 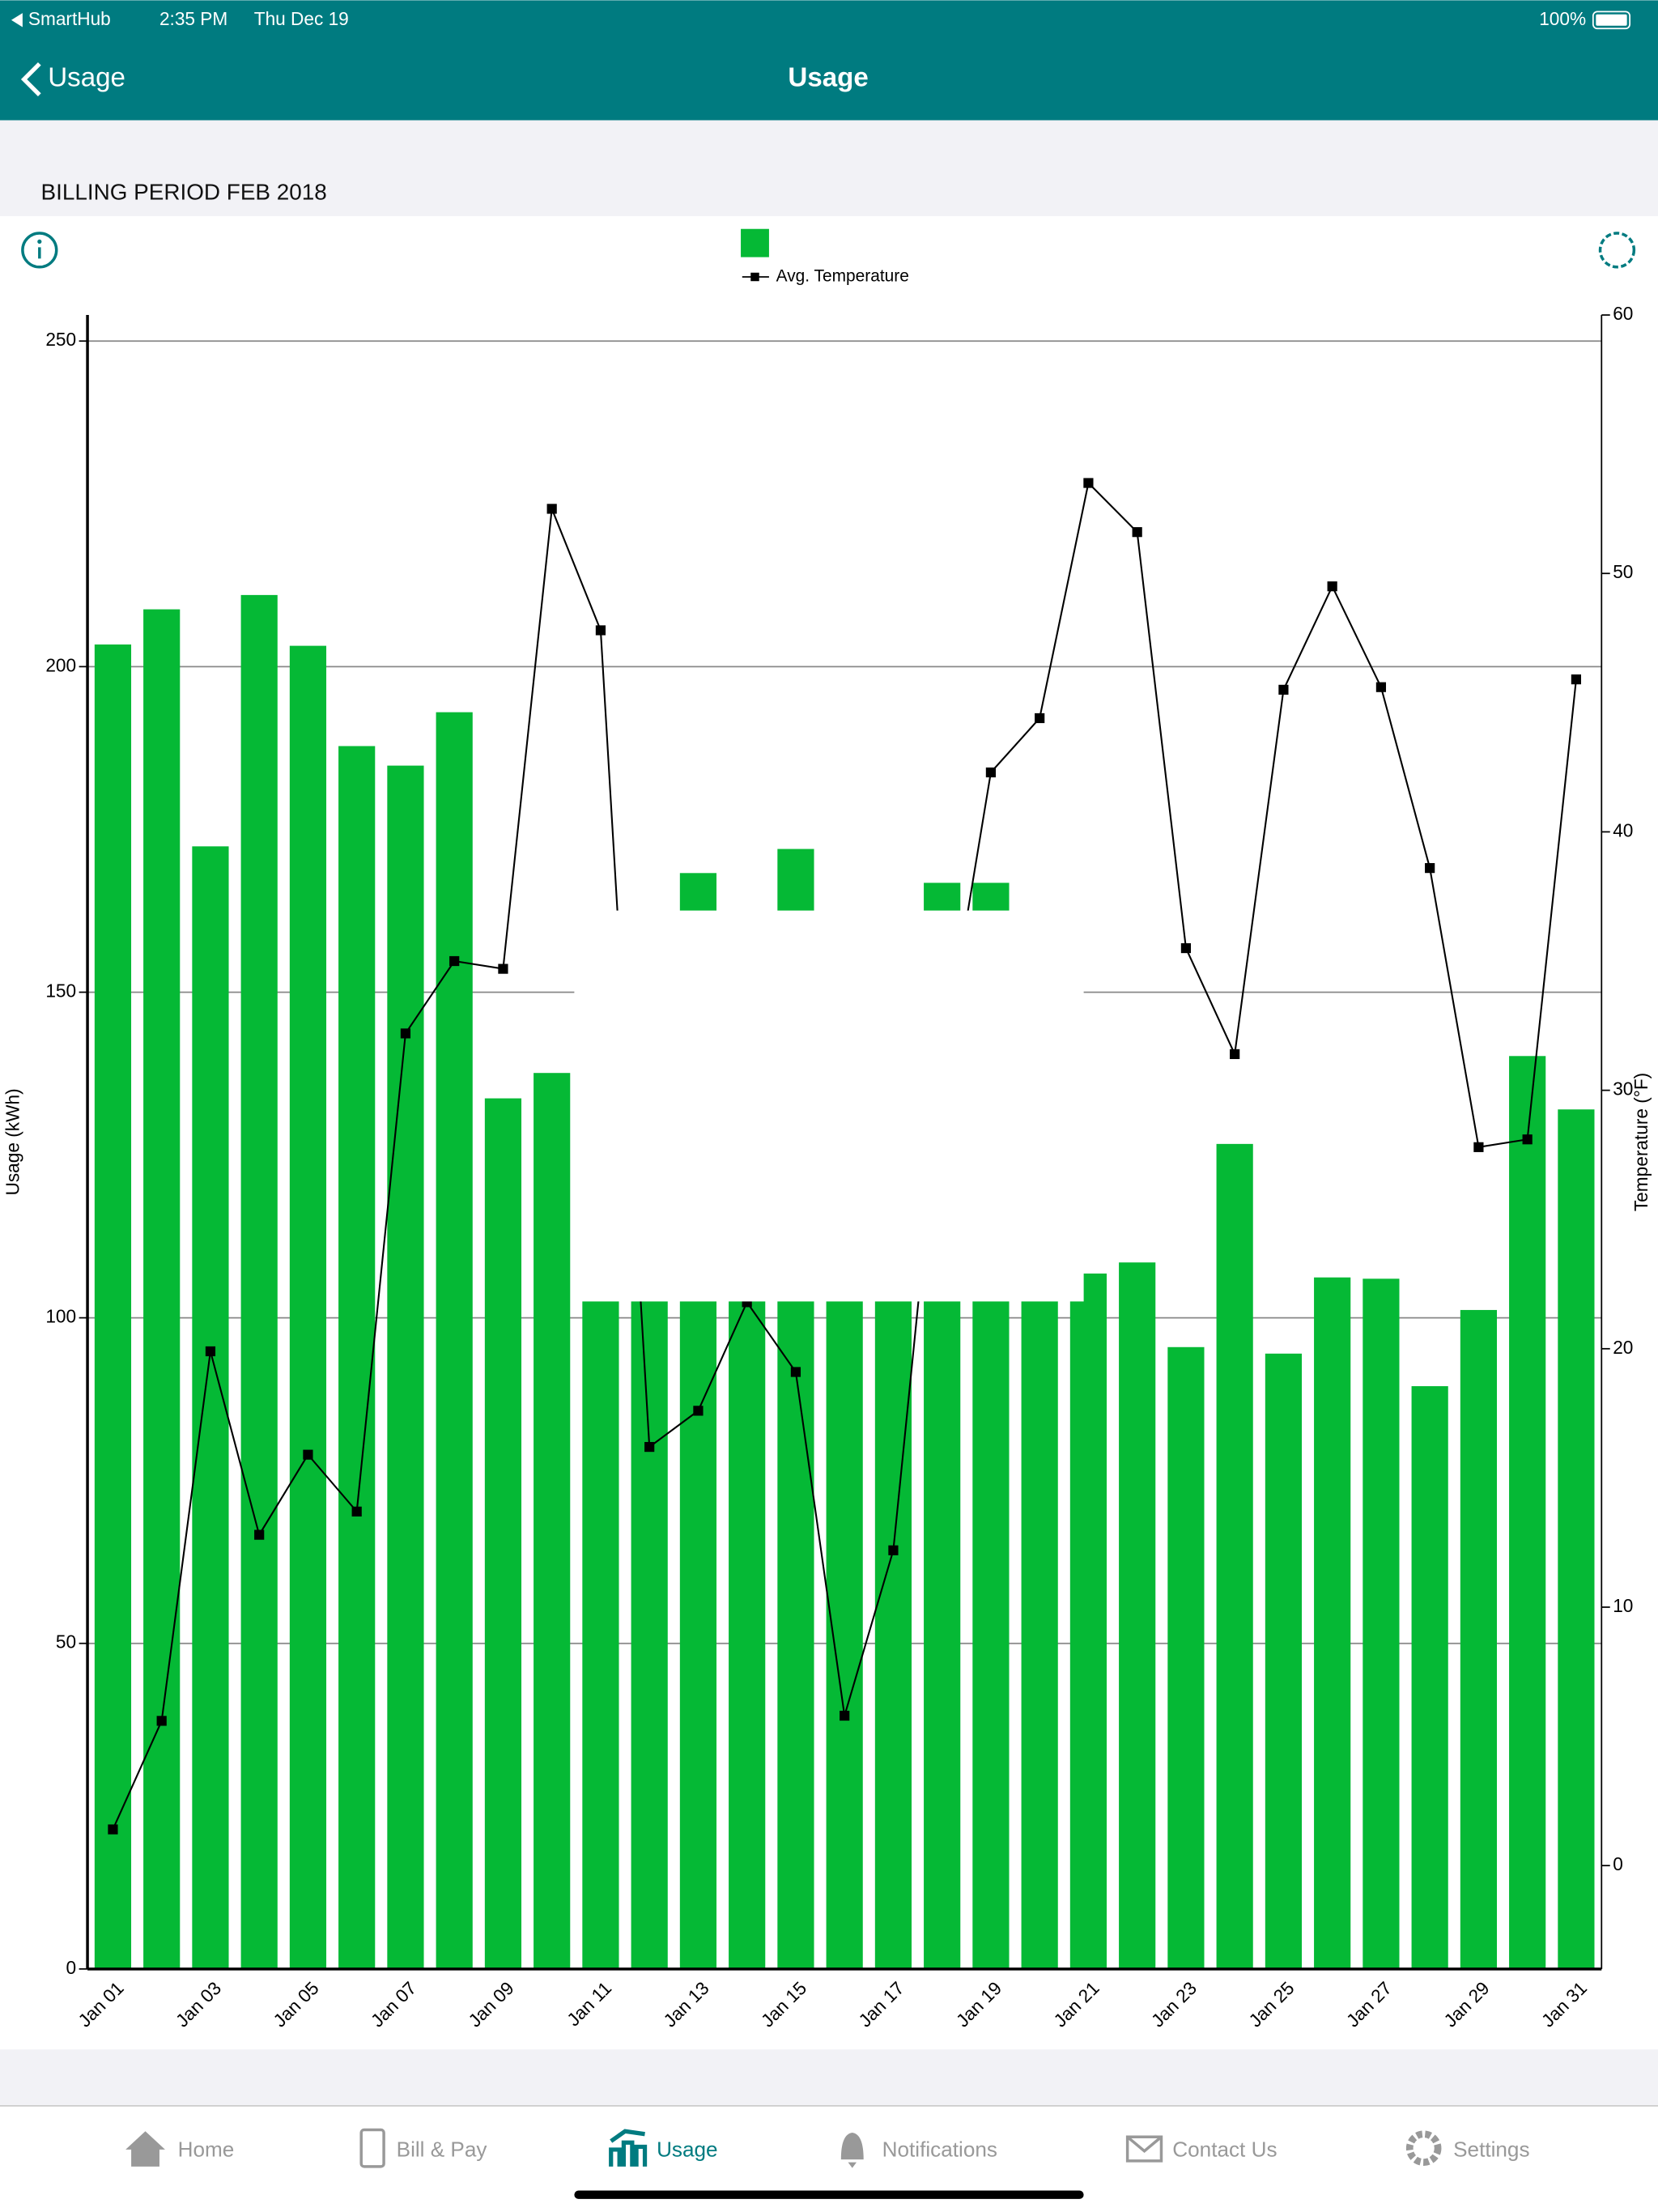 I want to click on chart-settings-button, so click(x=1617, y=251).